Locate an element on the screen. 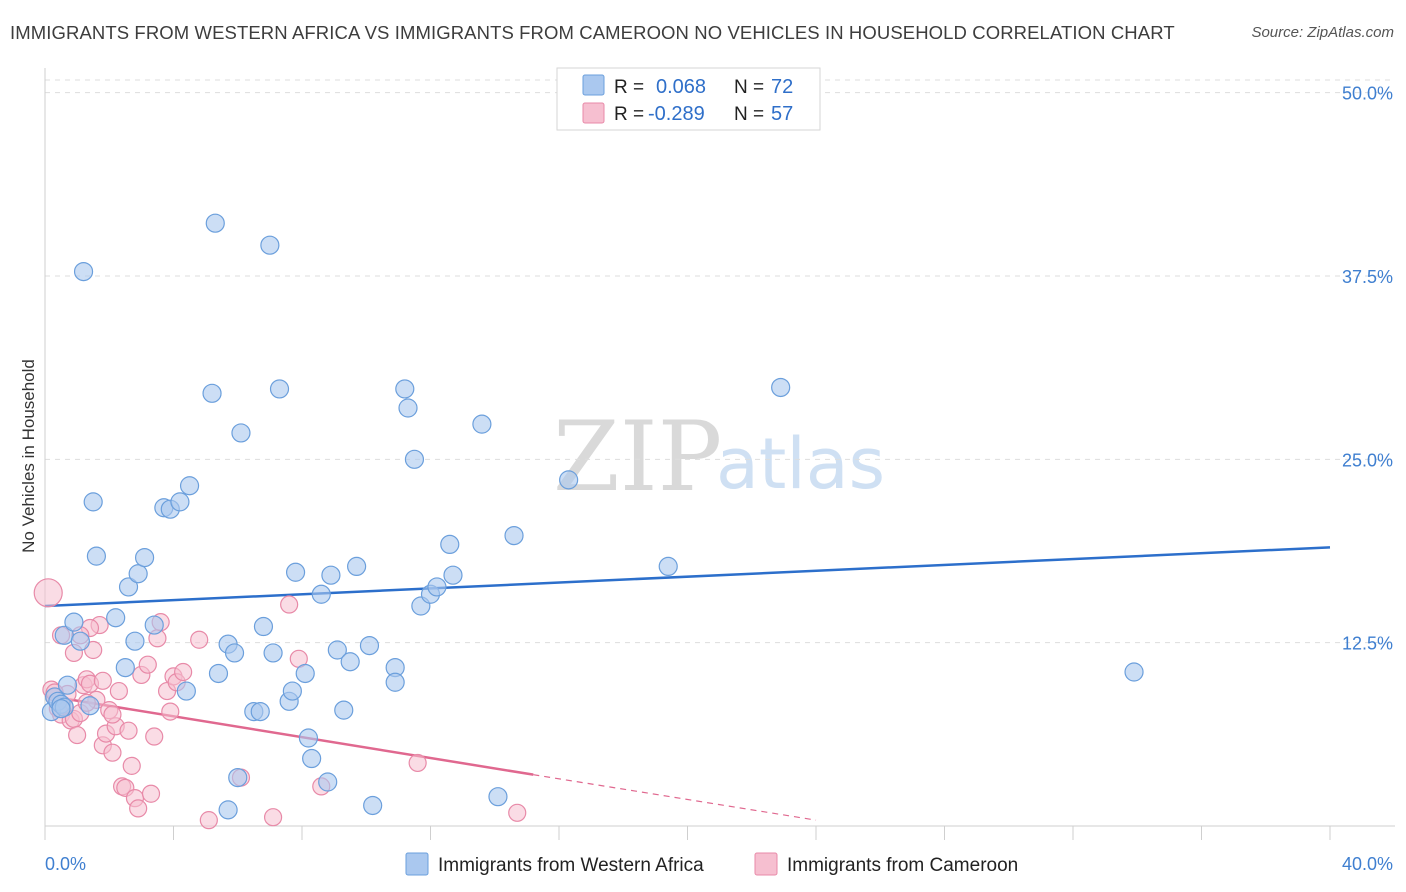 The width and height of the screenshot is (1406, 892). x-tick-label-1: 40.0% is located at coordinates (1367, 864).